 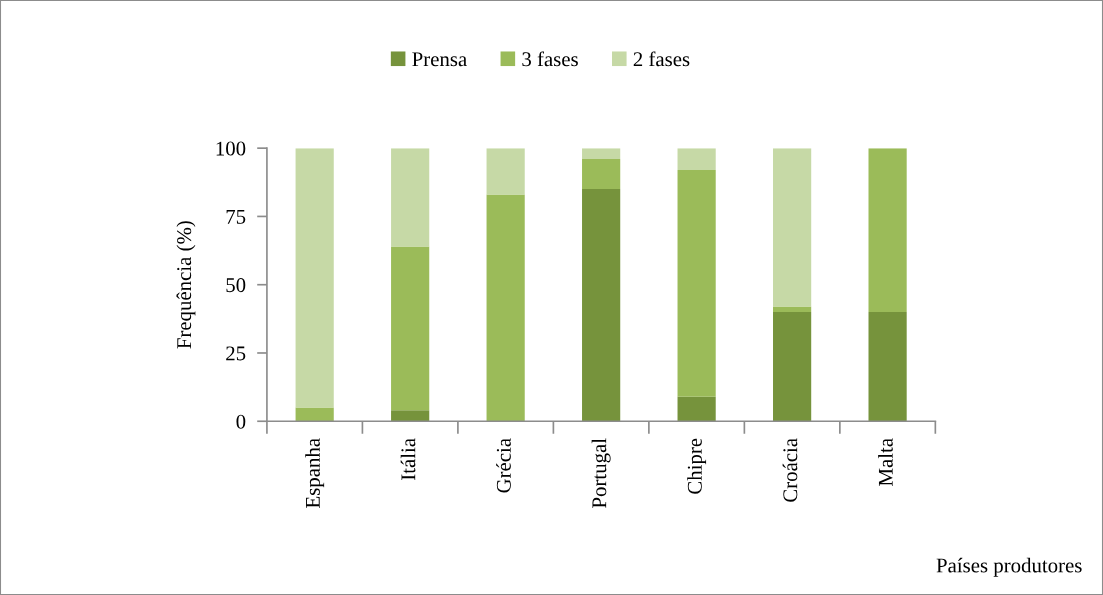 What do you see at coordinates (550, 59) in the screenshot?
I see `legend-label: 3 fases` at bounding box center [550, 59].